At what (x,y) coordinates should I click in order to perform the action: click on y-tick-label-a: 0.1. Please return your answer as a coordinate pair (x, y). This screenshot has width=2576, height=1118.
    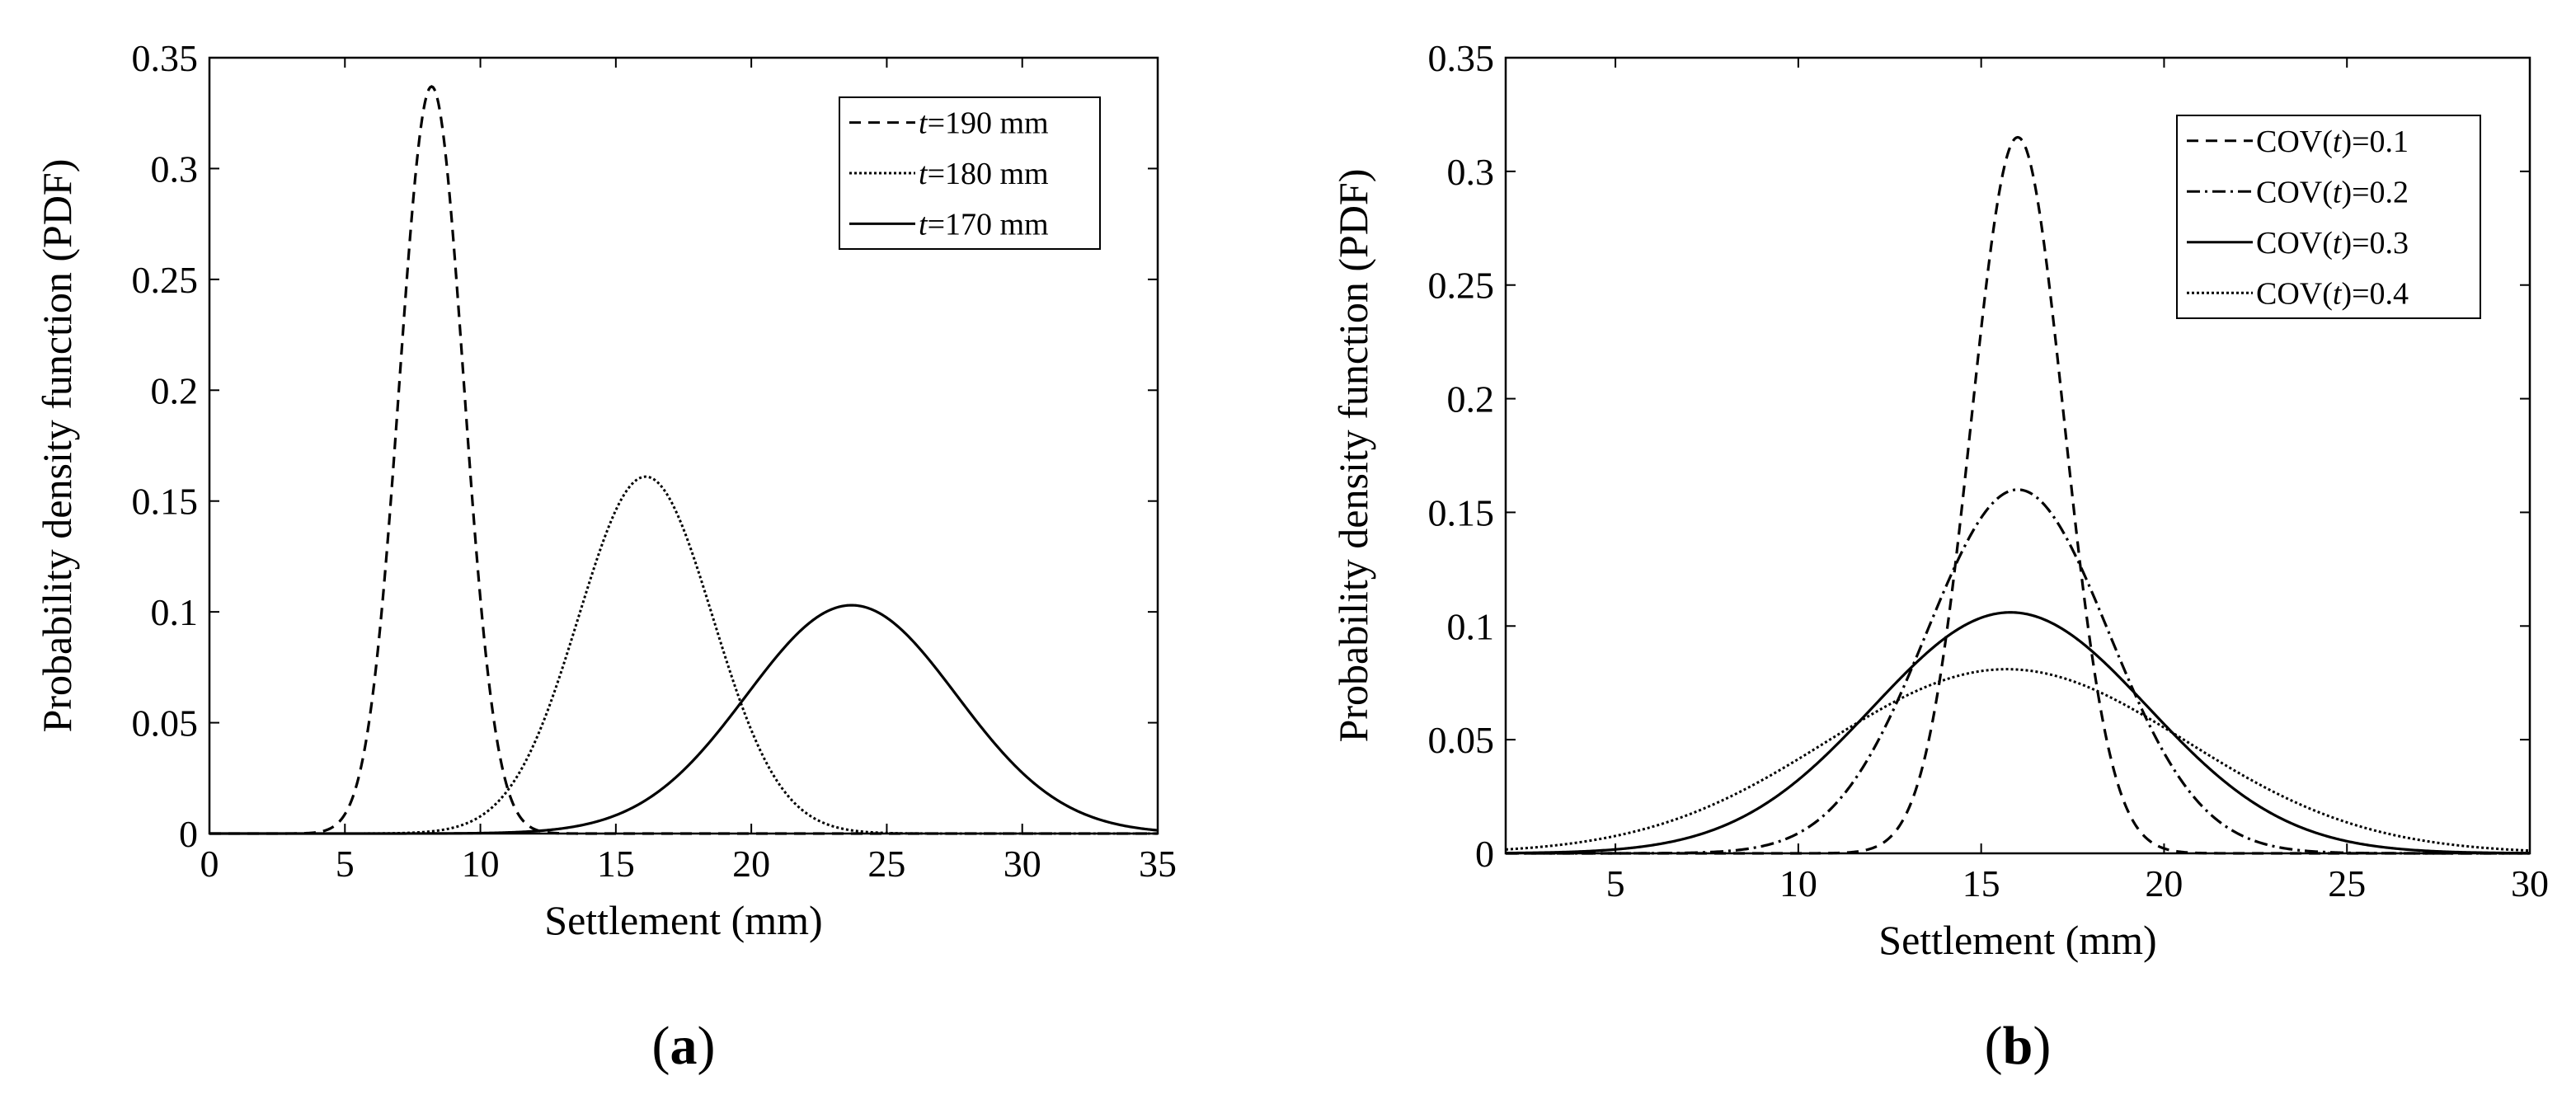
    Looking at the image, I should click on (175, 612).